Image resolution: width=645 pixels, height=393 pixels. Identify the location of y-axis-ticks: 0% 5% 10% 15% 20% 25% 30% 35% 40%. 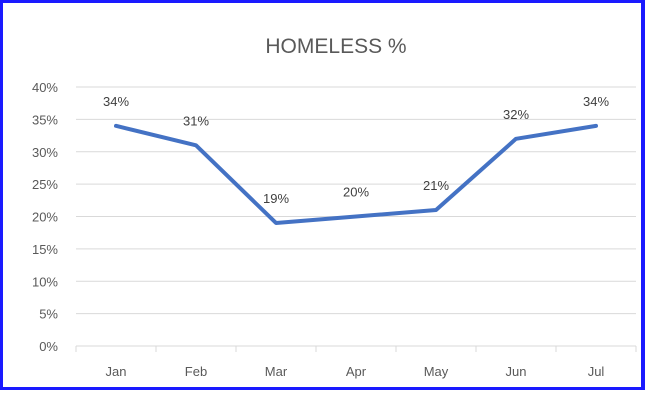
(45, 217).